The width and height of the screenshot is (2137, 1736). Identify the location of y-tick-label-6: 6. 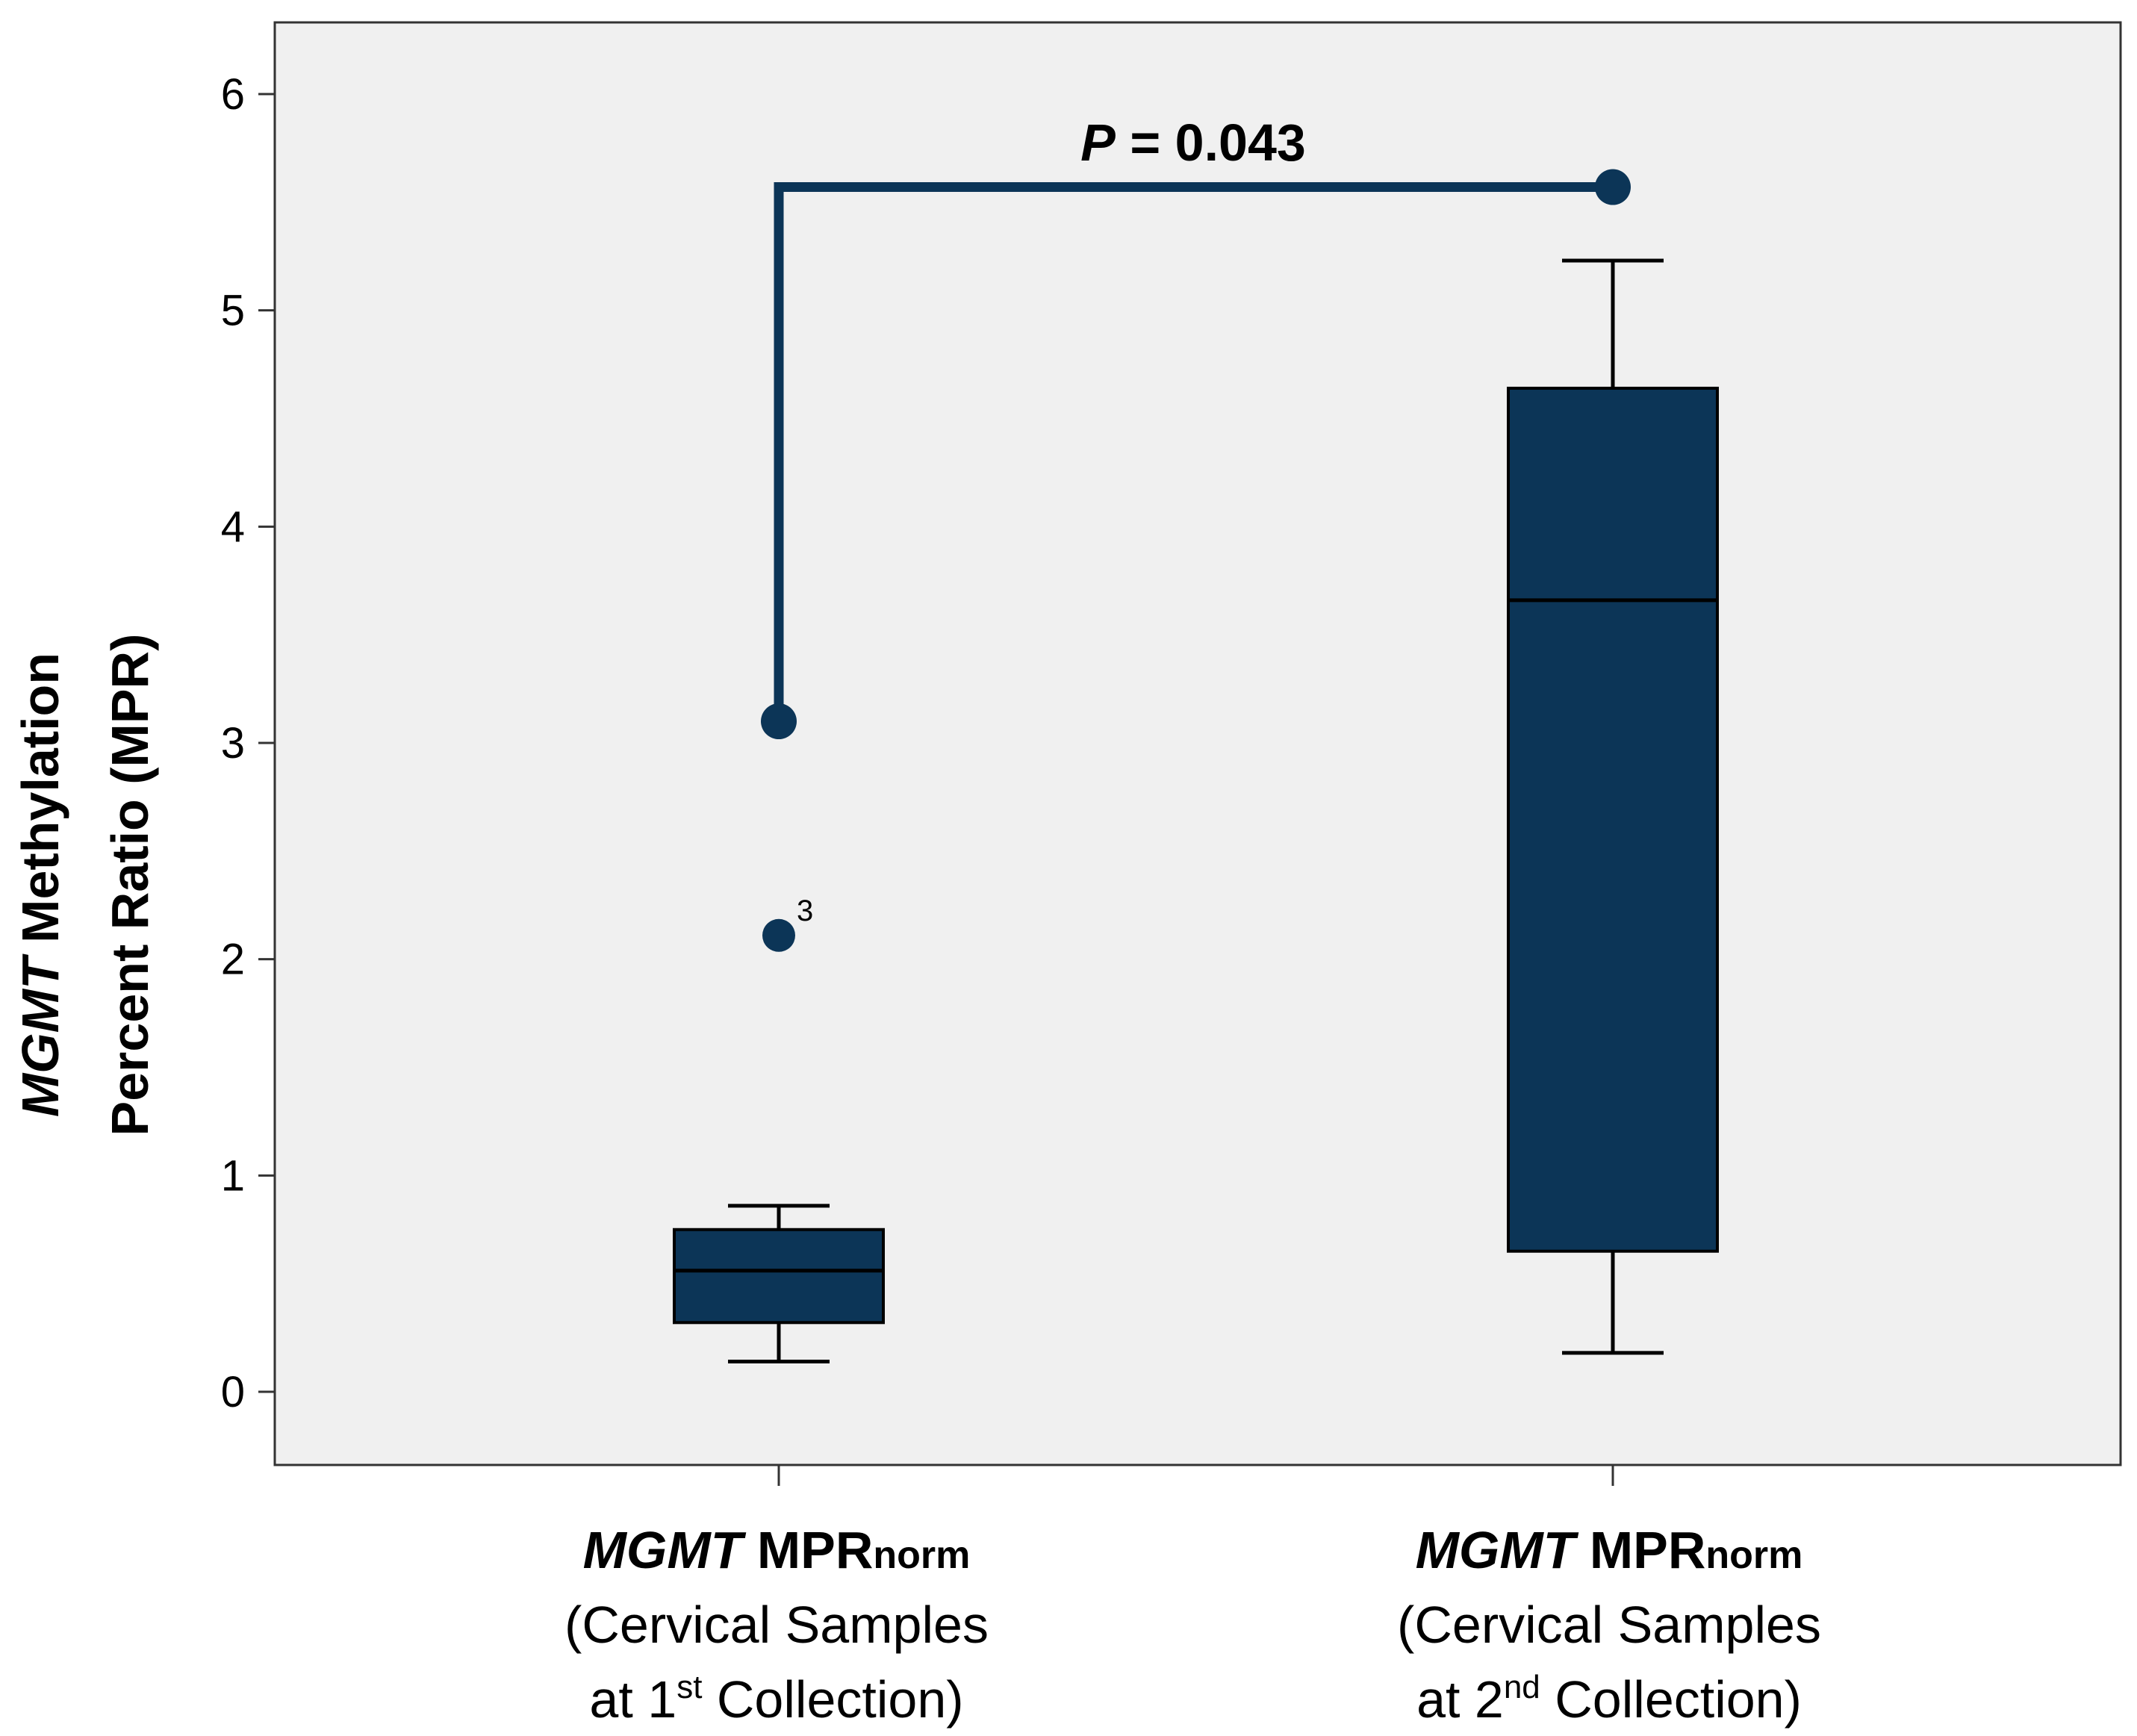
(233, 94).